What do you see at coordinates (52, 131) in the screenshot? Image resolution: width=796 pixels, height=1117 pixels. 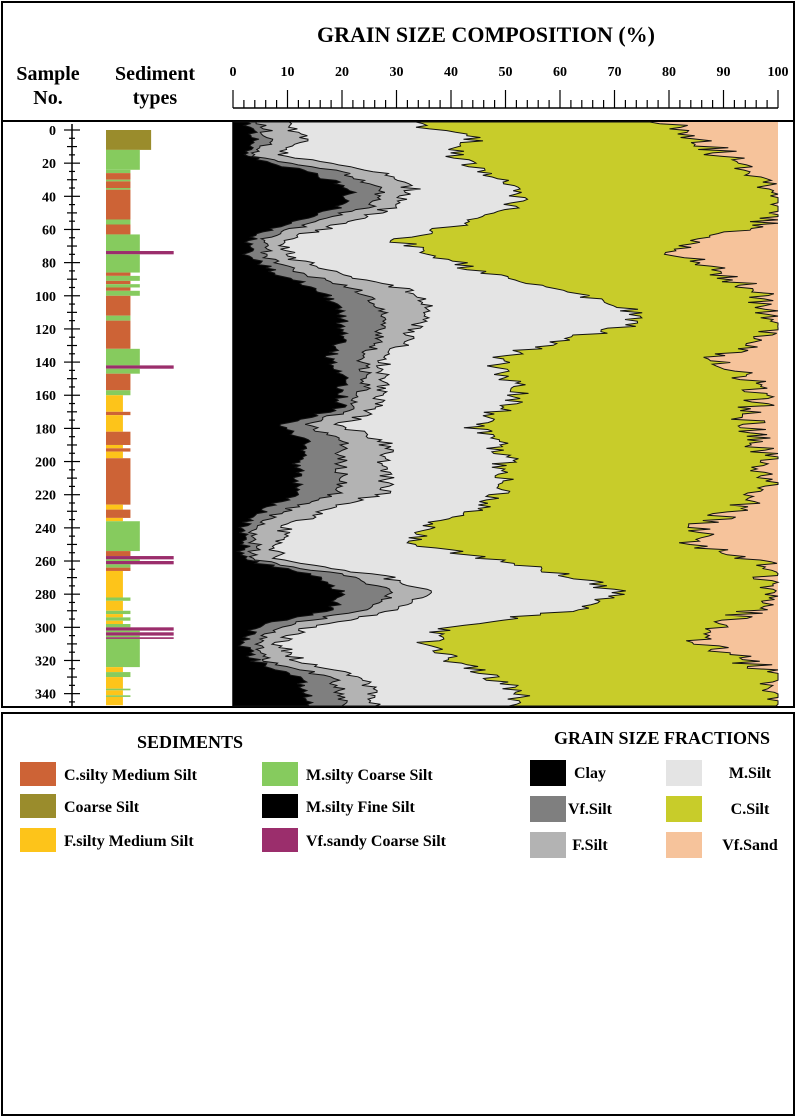 I see `y-tick-label: 0` at bounding box center [52, 131].